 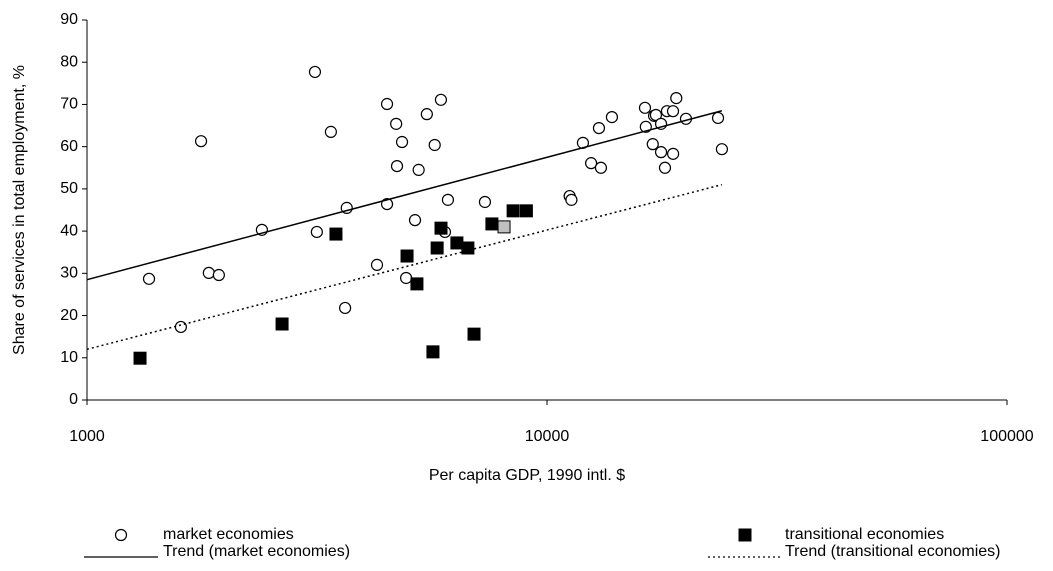 What do you see at coordinates (19, 210) in the screenshot?
I see `y-axis-label: Share of services in total employment, %` at bounding box center [19, 210].